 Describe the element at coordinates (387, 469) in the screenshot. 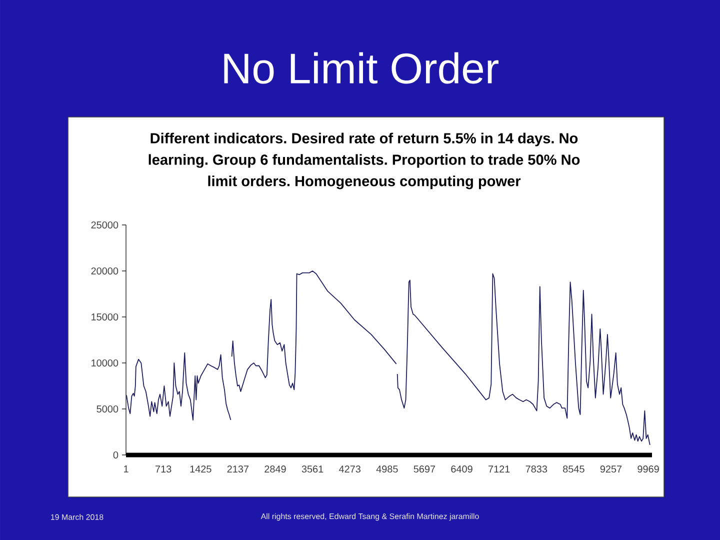

I see `x-tick-label: 4985` at that location.